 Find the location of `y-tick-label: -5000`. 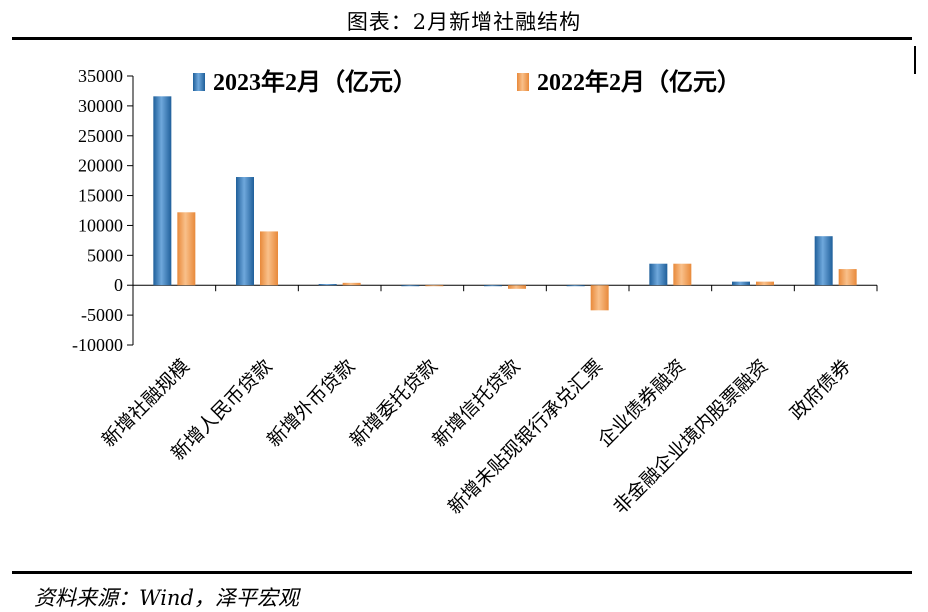

y-tick-label: -5000 is located at coordinates (102, 315).